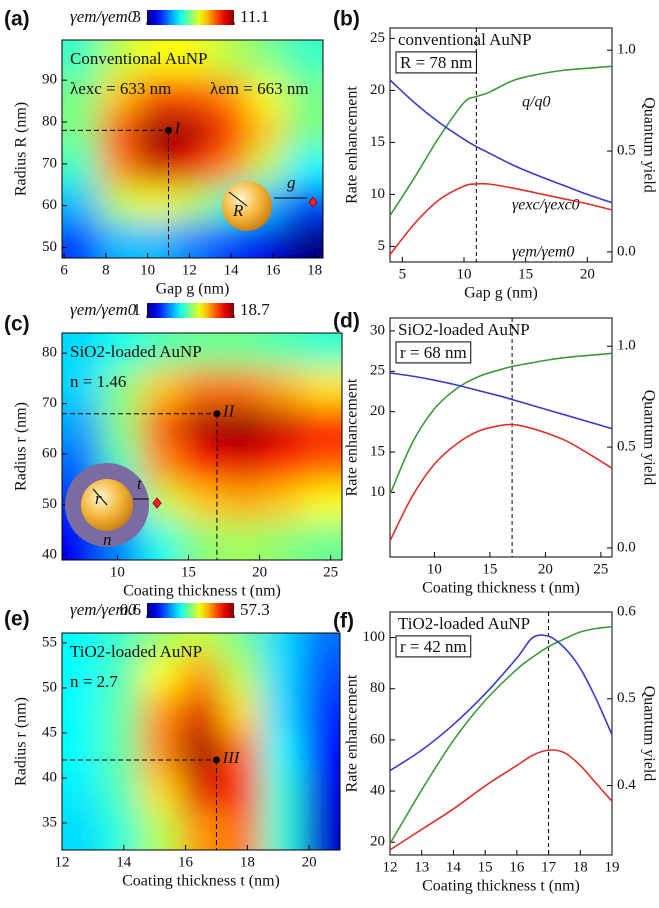  Describe the element at coordinates (377, 451) in the screenshot. I see `y-tick-label: 15` at that location.